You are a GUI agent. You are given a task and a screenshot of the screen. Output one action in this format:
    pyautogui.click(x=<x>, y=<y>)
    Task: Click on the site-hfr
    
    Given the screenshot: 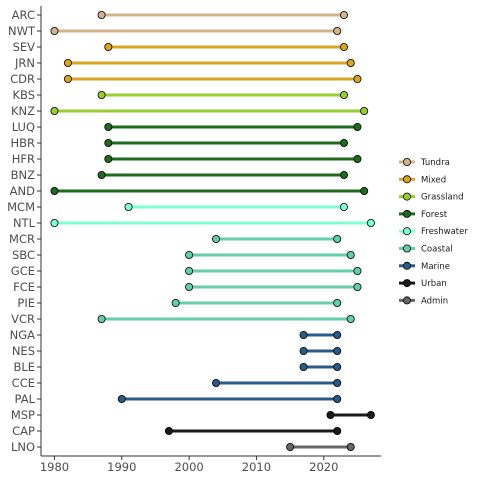 What is the action you would take?
    pyautogui.click(x=233, y=158)
    